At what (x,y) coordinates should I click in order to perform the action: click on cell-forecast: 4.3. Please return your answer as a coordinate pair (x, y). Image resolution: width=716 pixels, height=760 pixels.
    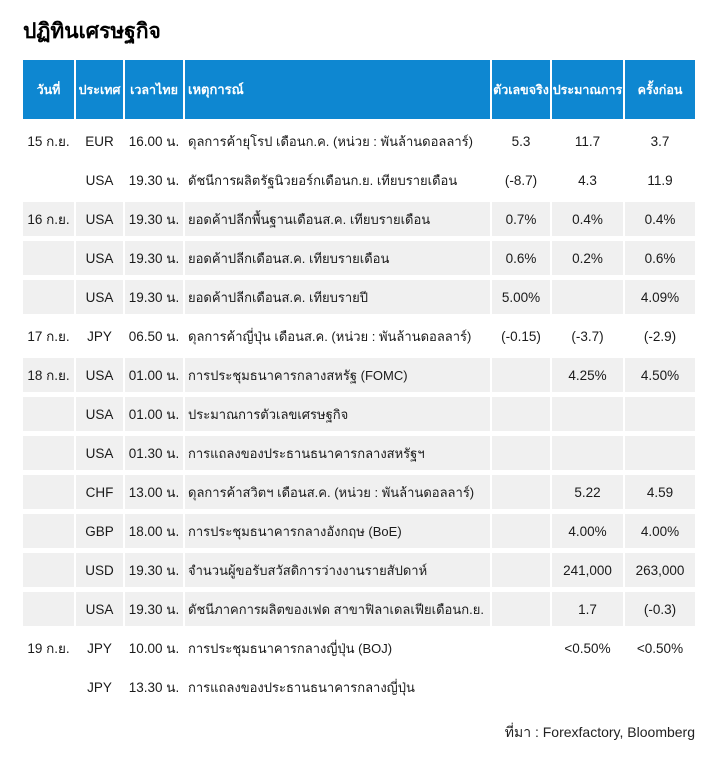
    Looking at the image, I should click on (587, 180).